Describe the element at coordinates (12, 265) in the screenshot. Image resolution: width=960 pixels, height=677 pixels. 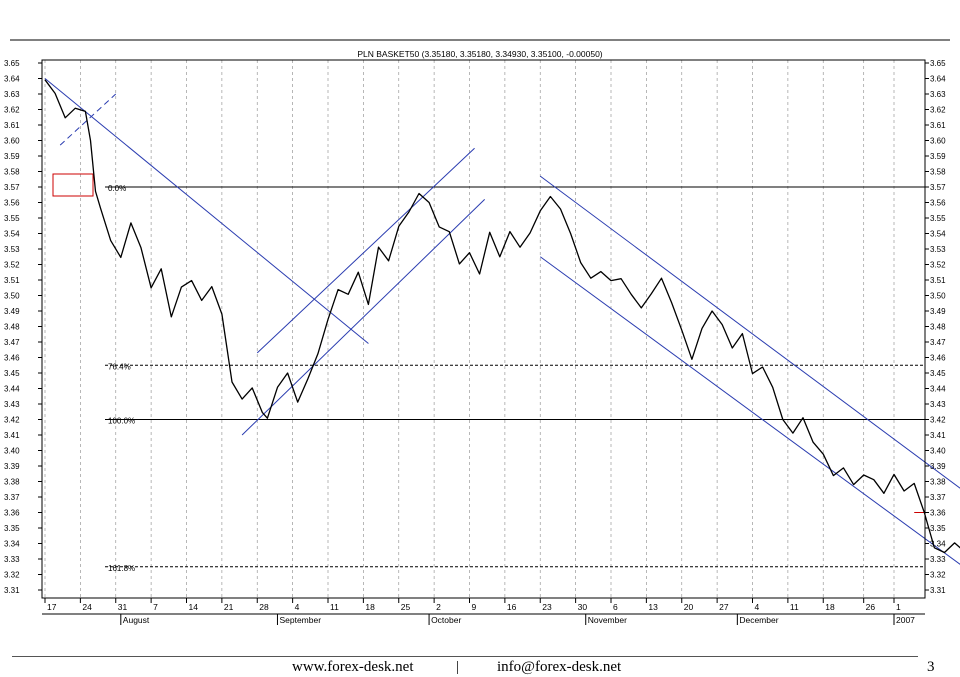
I see `y-tick-label-left: 3.52` at that location.